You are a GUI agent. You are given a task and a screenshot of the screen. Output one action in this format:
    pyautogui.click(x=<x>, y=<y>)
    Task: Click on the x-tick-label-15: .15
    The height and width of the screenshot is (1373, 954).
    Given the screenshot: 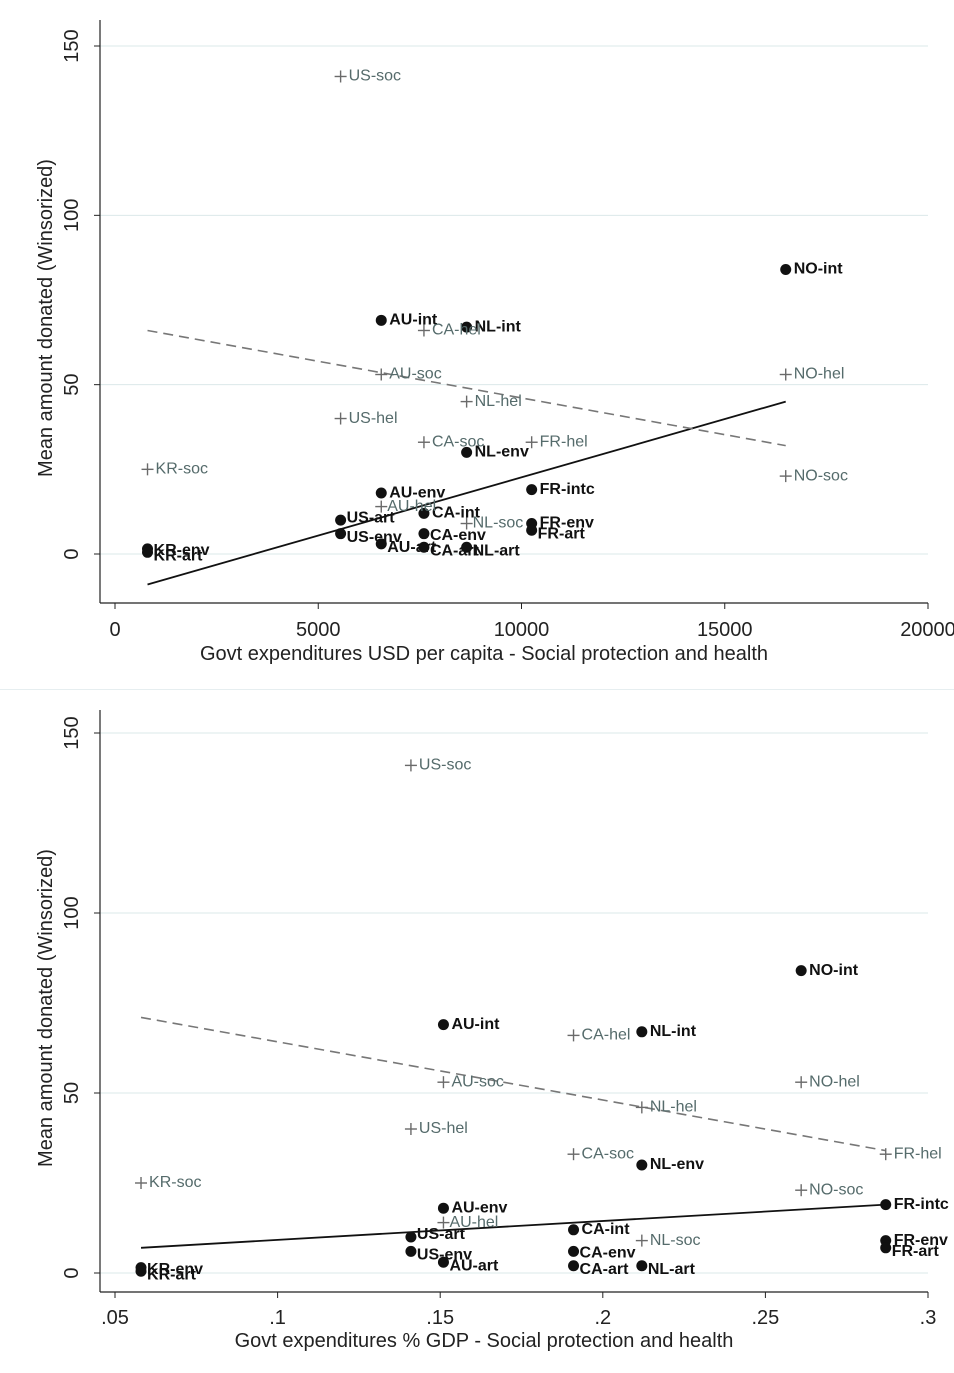 What is the action you would take?
    pyautogui.click(x=440, y=1318)
    